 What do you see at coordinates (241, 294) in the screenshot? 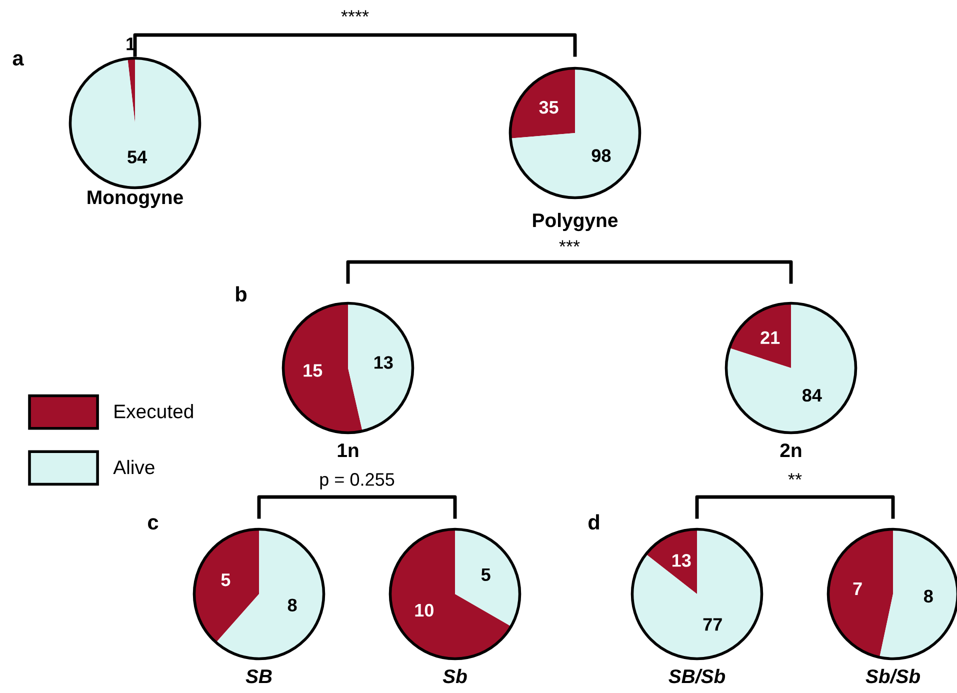
I see `text: b` at bounding box center [241, 294].